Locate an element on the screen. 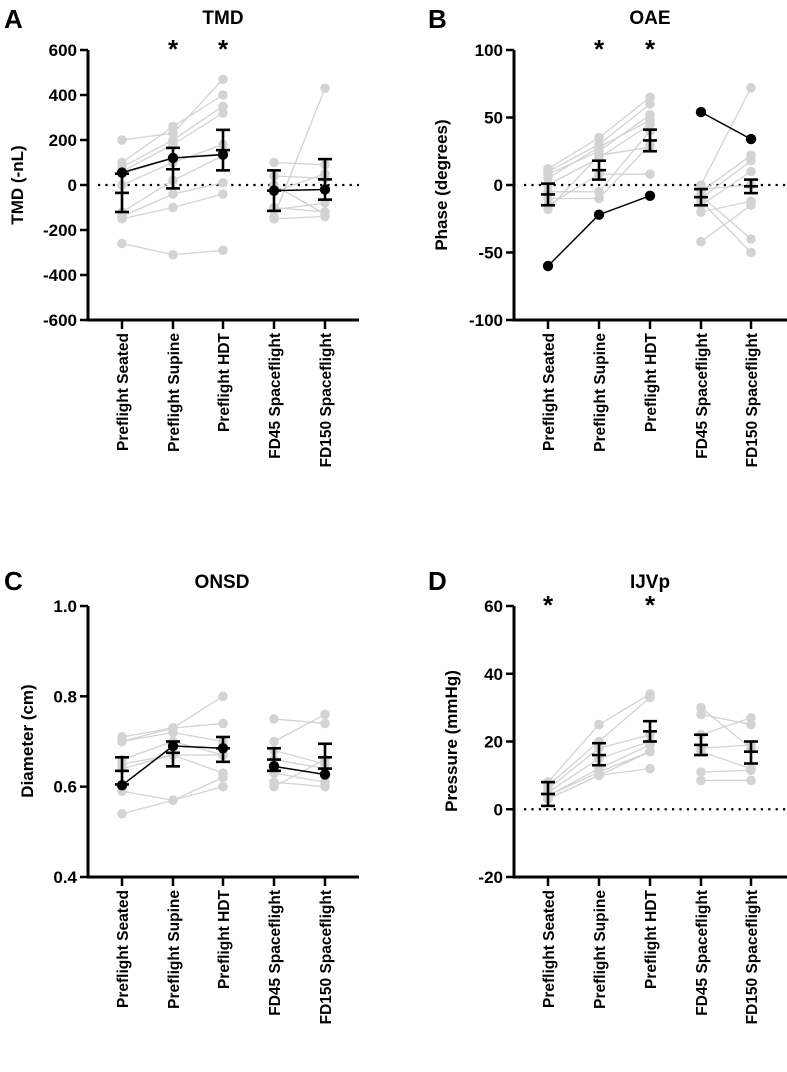 The image size is (787, 1072). y-tick-label: 20 is located at coordinates (493, 742).